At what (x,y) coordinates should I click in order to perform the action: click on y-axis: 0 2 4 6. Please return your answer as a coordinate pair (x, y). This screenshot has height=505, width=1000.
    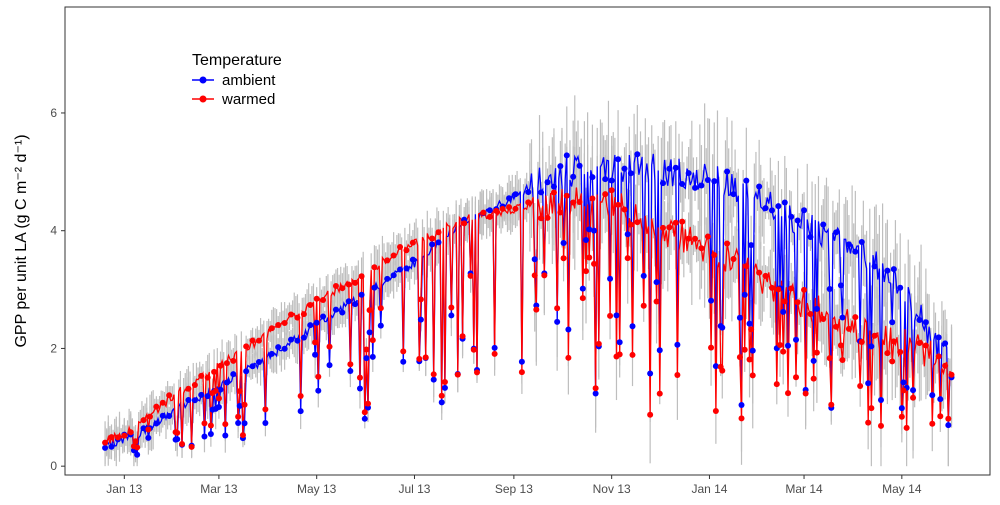
    Looking at the image, I should click on (57, 289).